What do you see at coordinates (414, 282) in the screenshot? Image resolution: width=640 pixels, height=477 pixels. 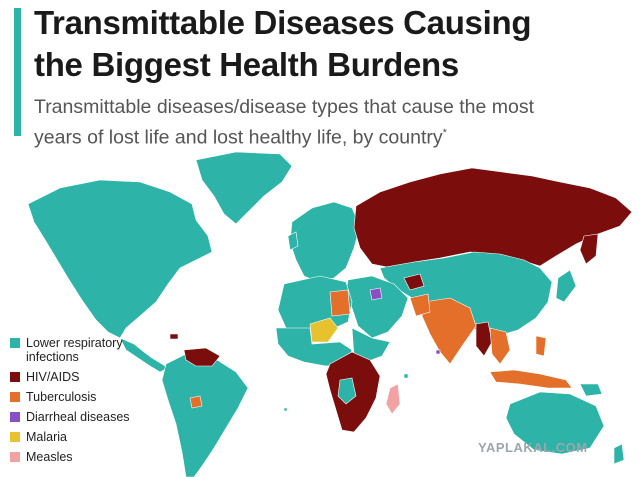 I see `region-turkmenistan` at bounding box center [414, 282].